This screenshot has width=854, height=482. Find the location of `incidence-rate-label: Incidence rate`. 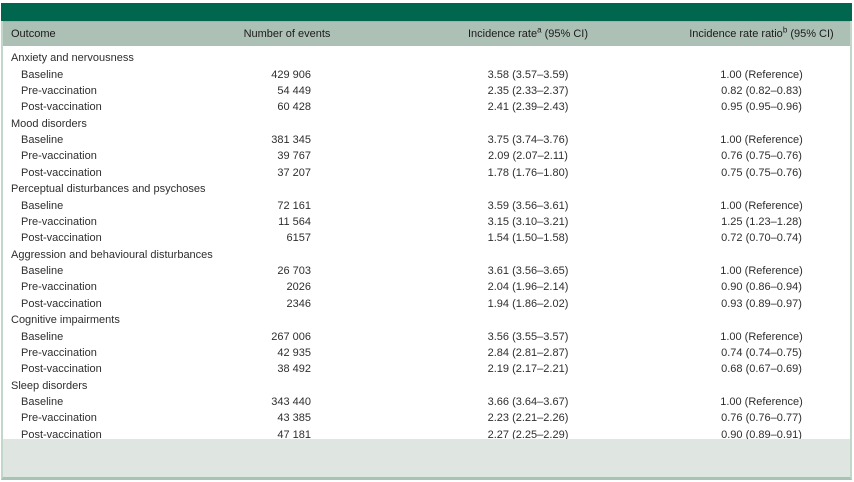

incidence-rate-label: Incidence rate is located at coordinates (502, 34).